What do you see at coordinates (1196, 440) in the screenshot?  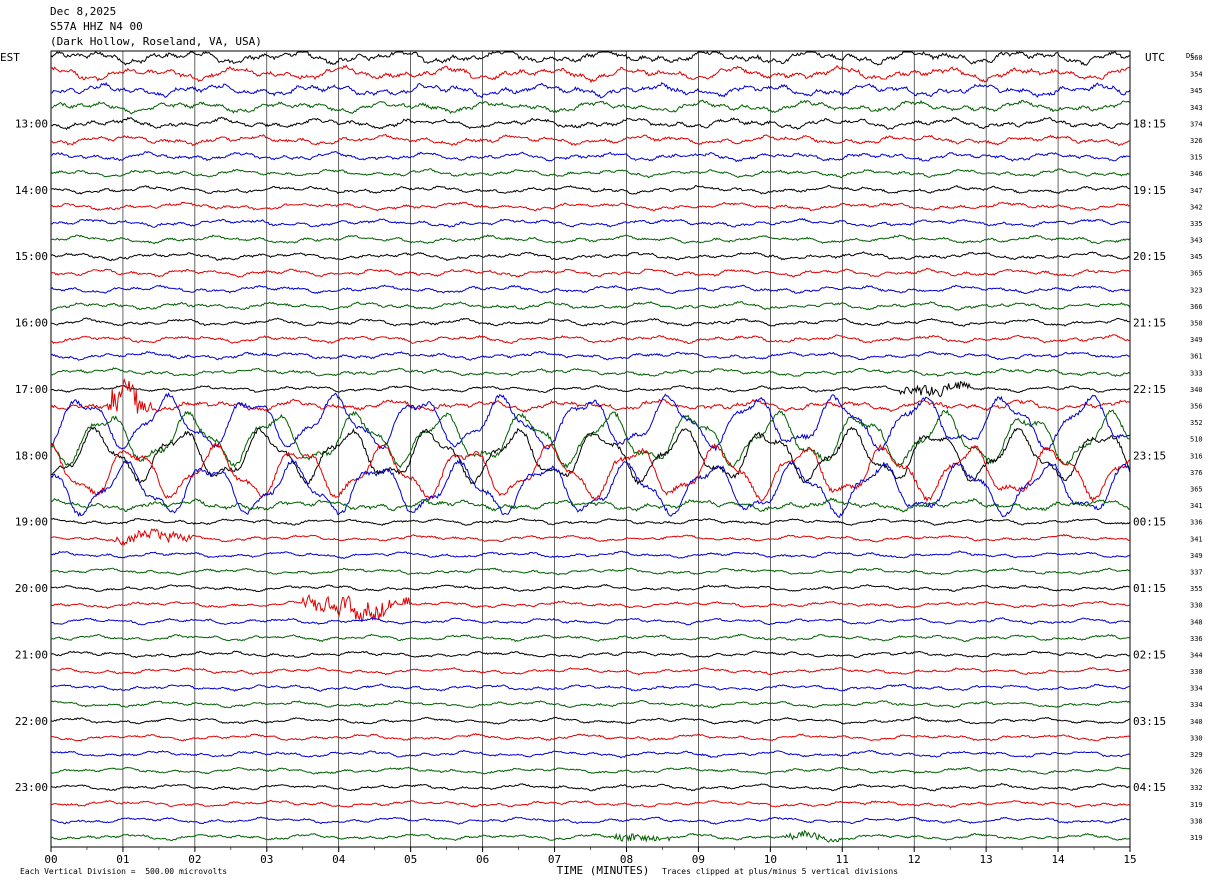 I see `dc-offset-label: 510` at bounding box center [1196, 440].